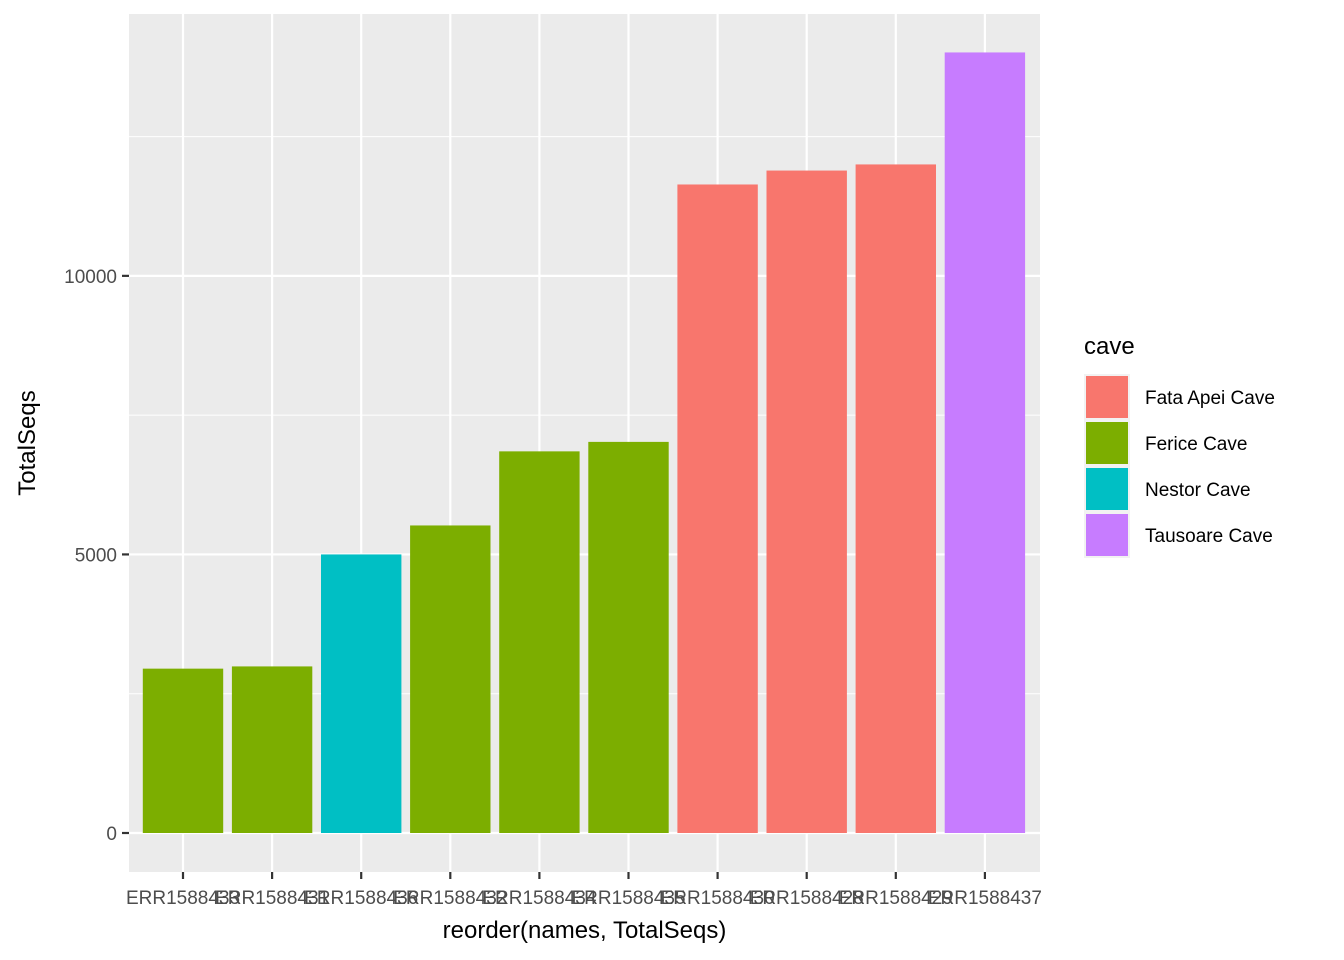 The height and width of the screenshot is (960, 1344). Describe the element at coordinates (90, 277) in the screenshot. I see `y-tick-label: 10000` at that location.